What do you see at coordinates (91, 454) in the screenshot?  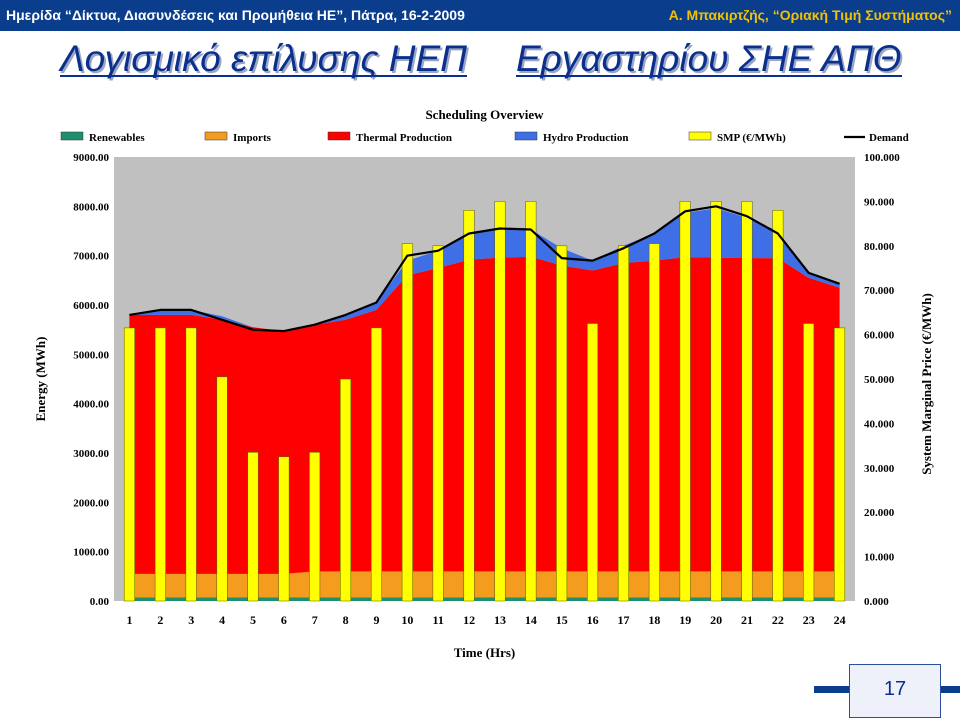 I see `y-tick-label: 3000.00` at bounding box center [91, 454].